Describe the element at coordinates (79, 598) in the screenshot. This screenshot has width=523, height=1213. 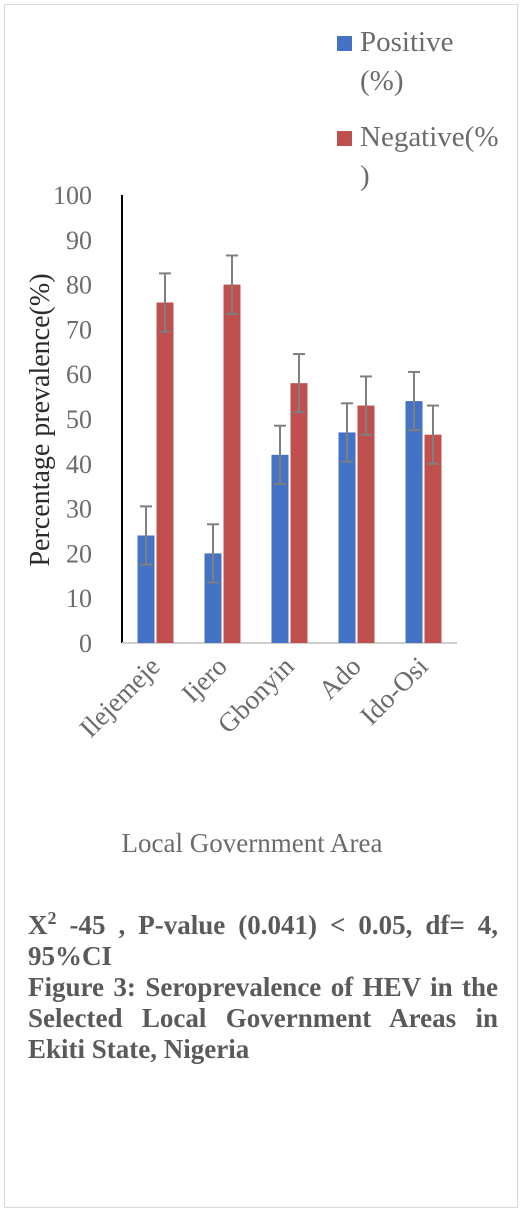
I see `y-tick-label: 10` at that location.